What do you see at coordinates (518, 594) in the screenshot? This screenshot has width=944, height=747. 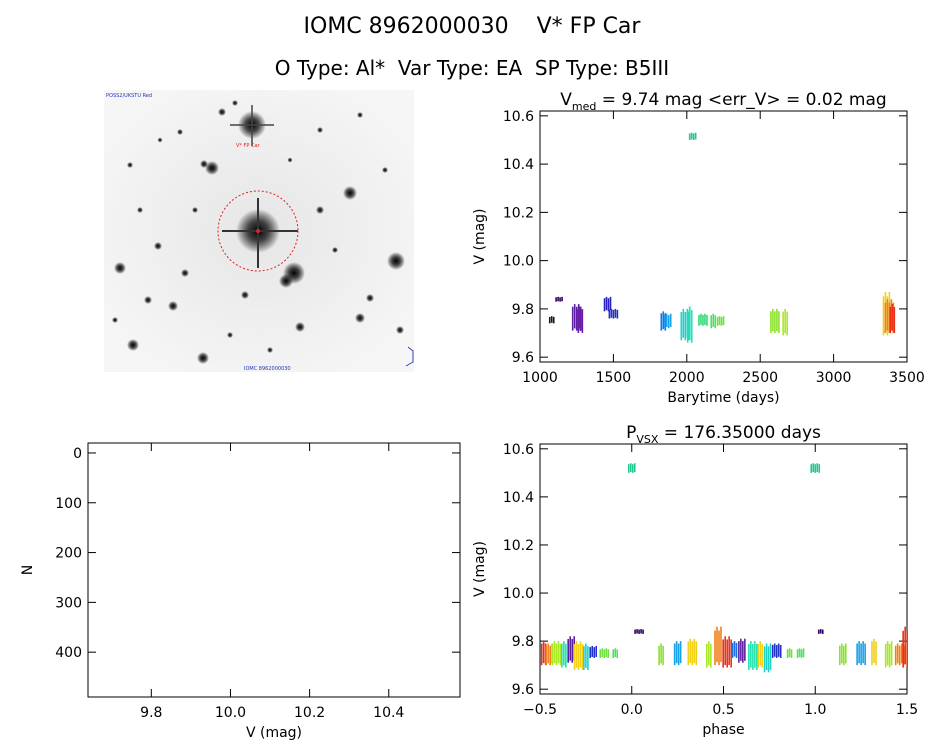 I see `phased-ytick-label: 10.0` at bounding box center [518, 594].